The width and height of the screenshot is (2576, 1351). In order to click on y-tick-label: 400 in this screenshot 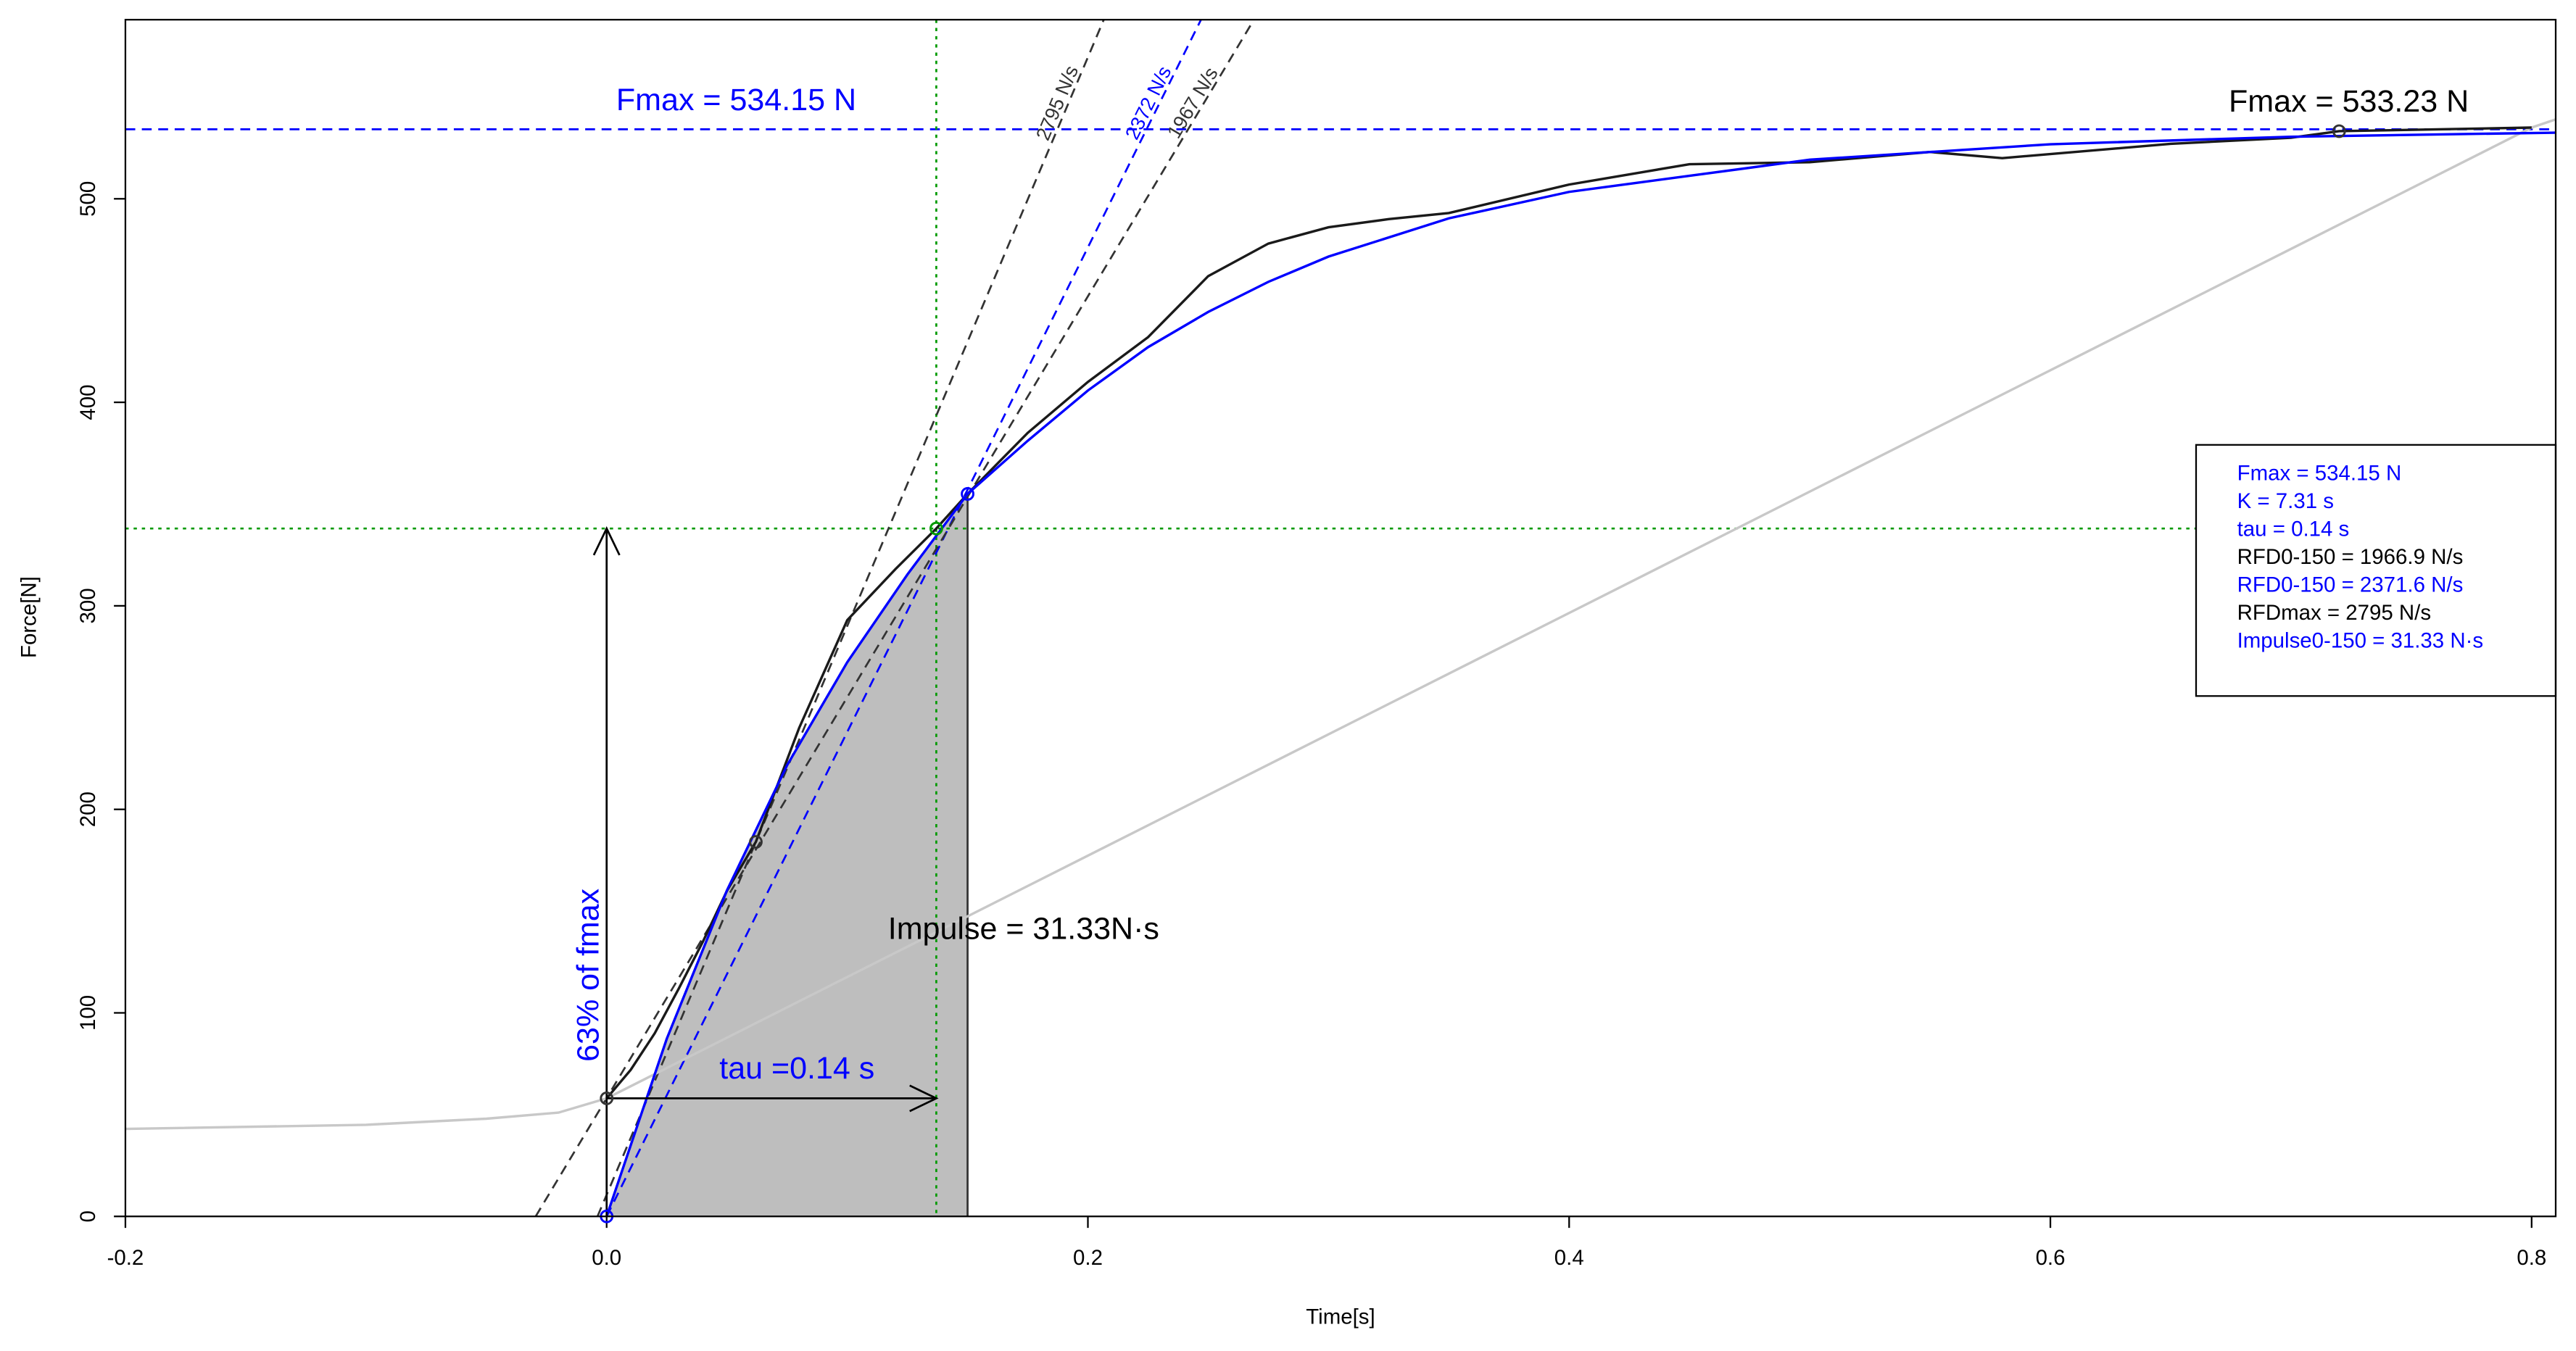, I will do `click(88, 402)`.